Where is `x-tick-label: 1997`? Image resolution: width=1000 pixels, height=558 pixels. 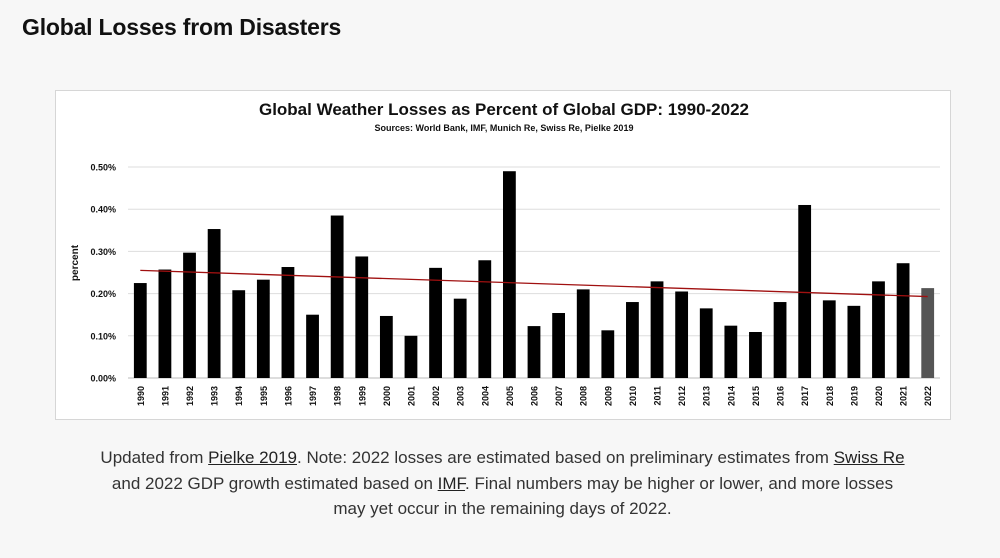 x-tick-label: 1997 is located at coordinates (313, 396).